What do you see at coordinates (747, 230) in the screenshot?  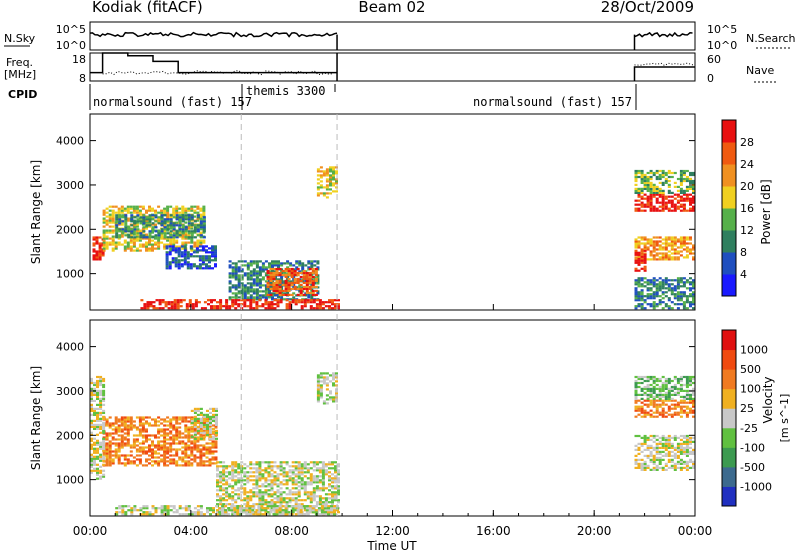 I see `power-colorbar-tick-label: 12` at bounding box center [747, 230].